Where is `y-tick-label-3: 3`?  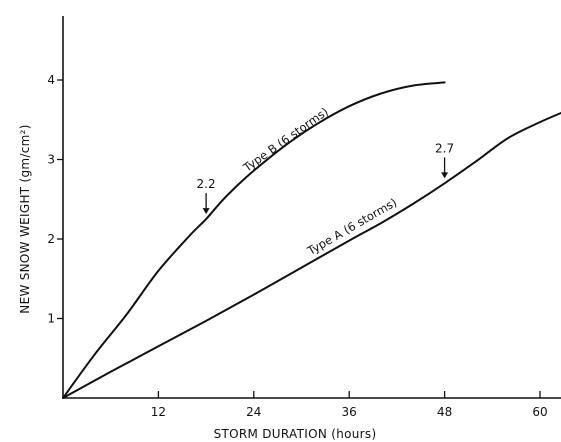
y-tick-label-3: 3 is located at coordinates (51, 160).